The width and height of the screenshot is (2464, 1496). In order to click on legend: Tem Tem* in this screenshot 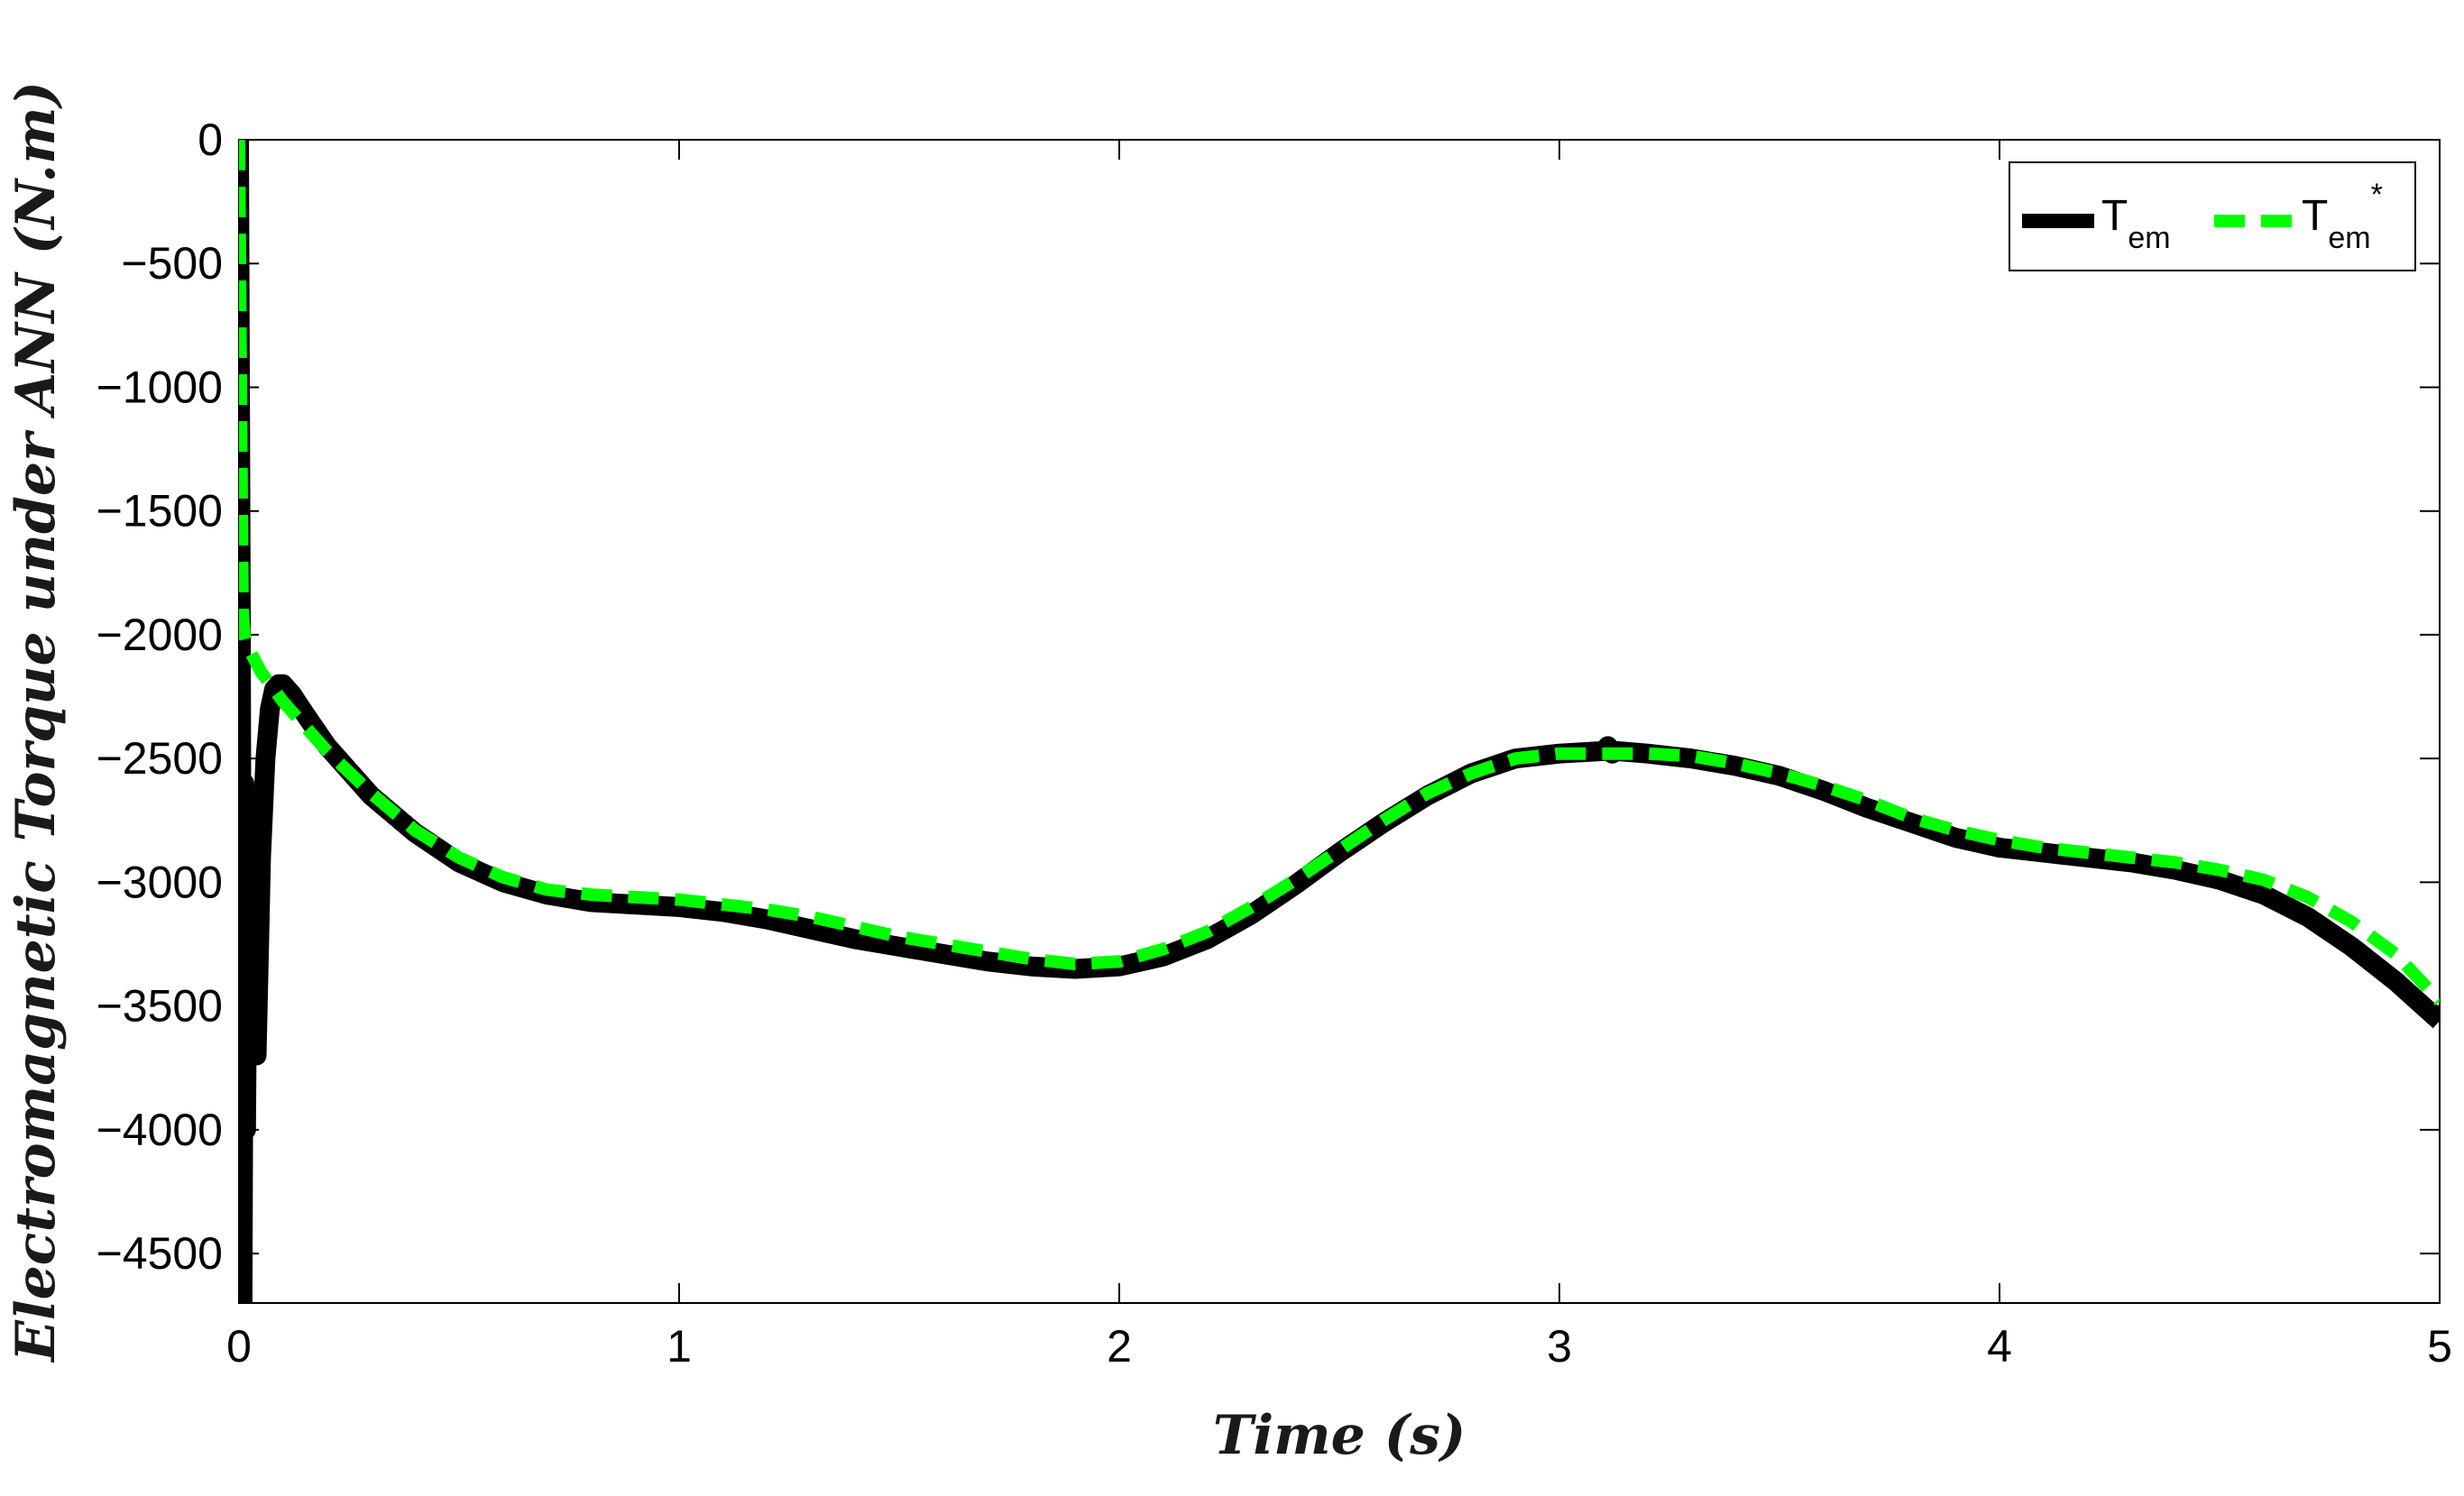, I will do `click(2213, 216)`.